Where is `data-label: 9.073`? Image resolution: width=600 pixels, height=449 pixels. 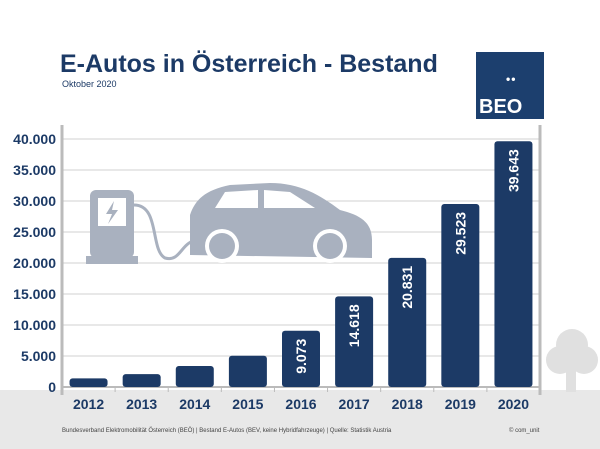 data-label: 9.073 is located at coordinates (301, 356).